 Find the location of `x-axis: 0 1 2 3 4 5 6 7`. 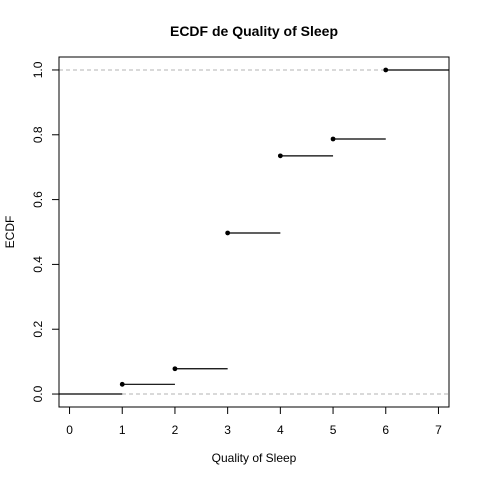

x-axis: 0 1 2 3 4 5 6 7 is located at coordinates (254, 421).